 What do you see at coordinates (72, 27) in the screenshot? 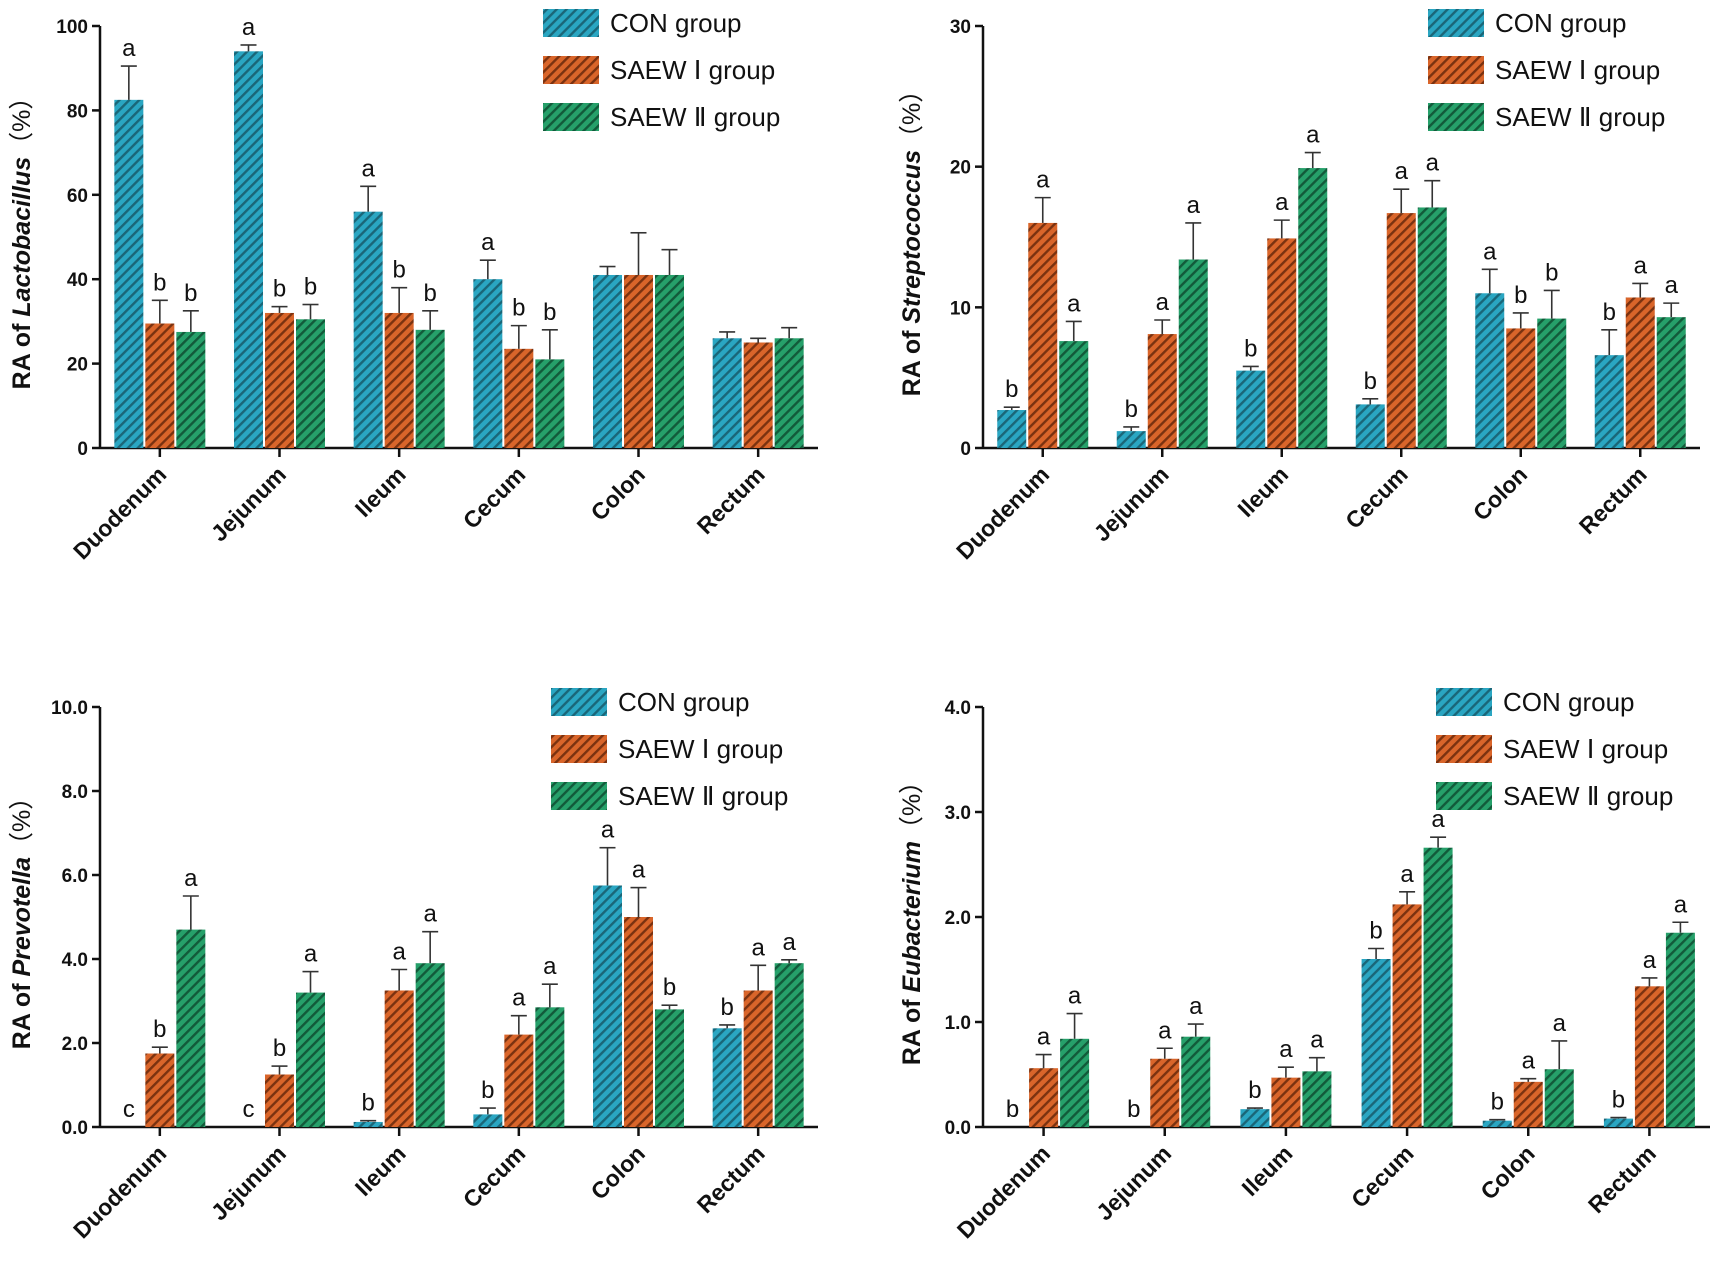
I see `y-tick-label: 100` at bounding box center [72, 27].